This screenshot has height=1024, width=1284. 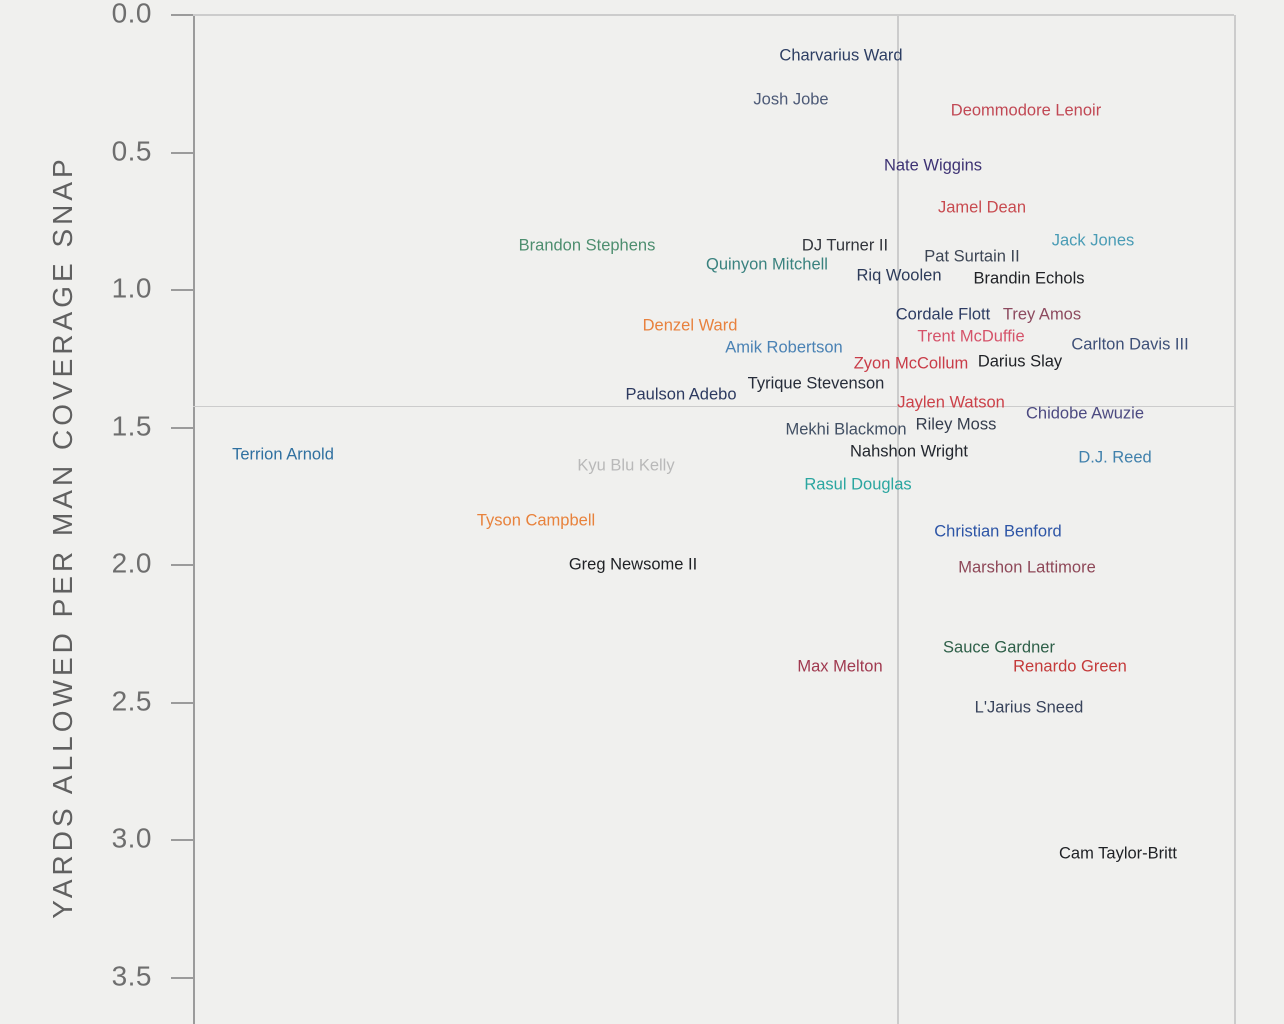 I want to click on player-label: Amik Robertson, so click(x=784, y=347).